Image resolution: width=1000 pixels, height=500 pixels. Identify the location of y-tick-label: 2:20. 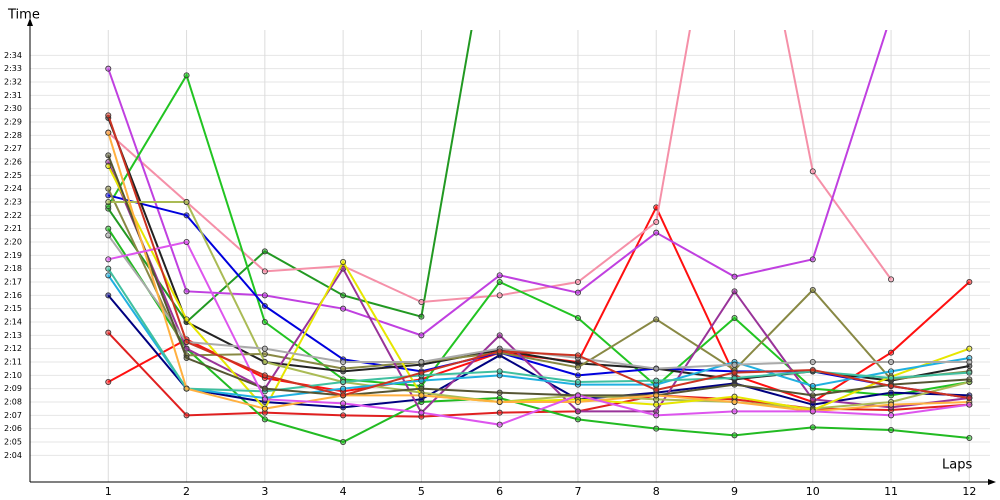
(13, 242).